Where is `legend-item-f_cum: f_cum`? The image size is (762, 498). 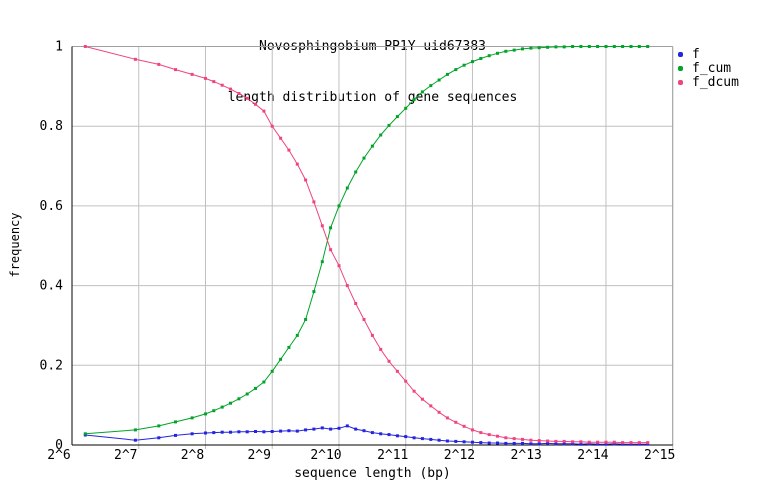 legend-item-f_cum: f_cum is located at coordinates (708, 68).